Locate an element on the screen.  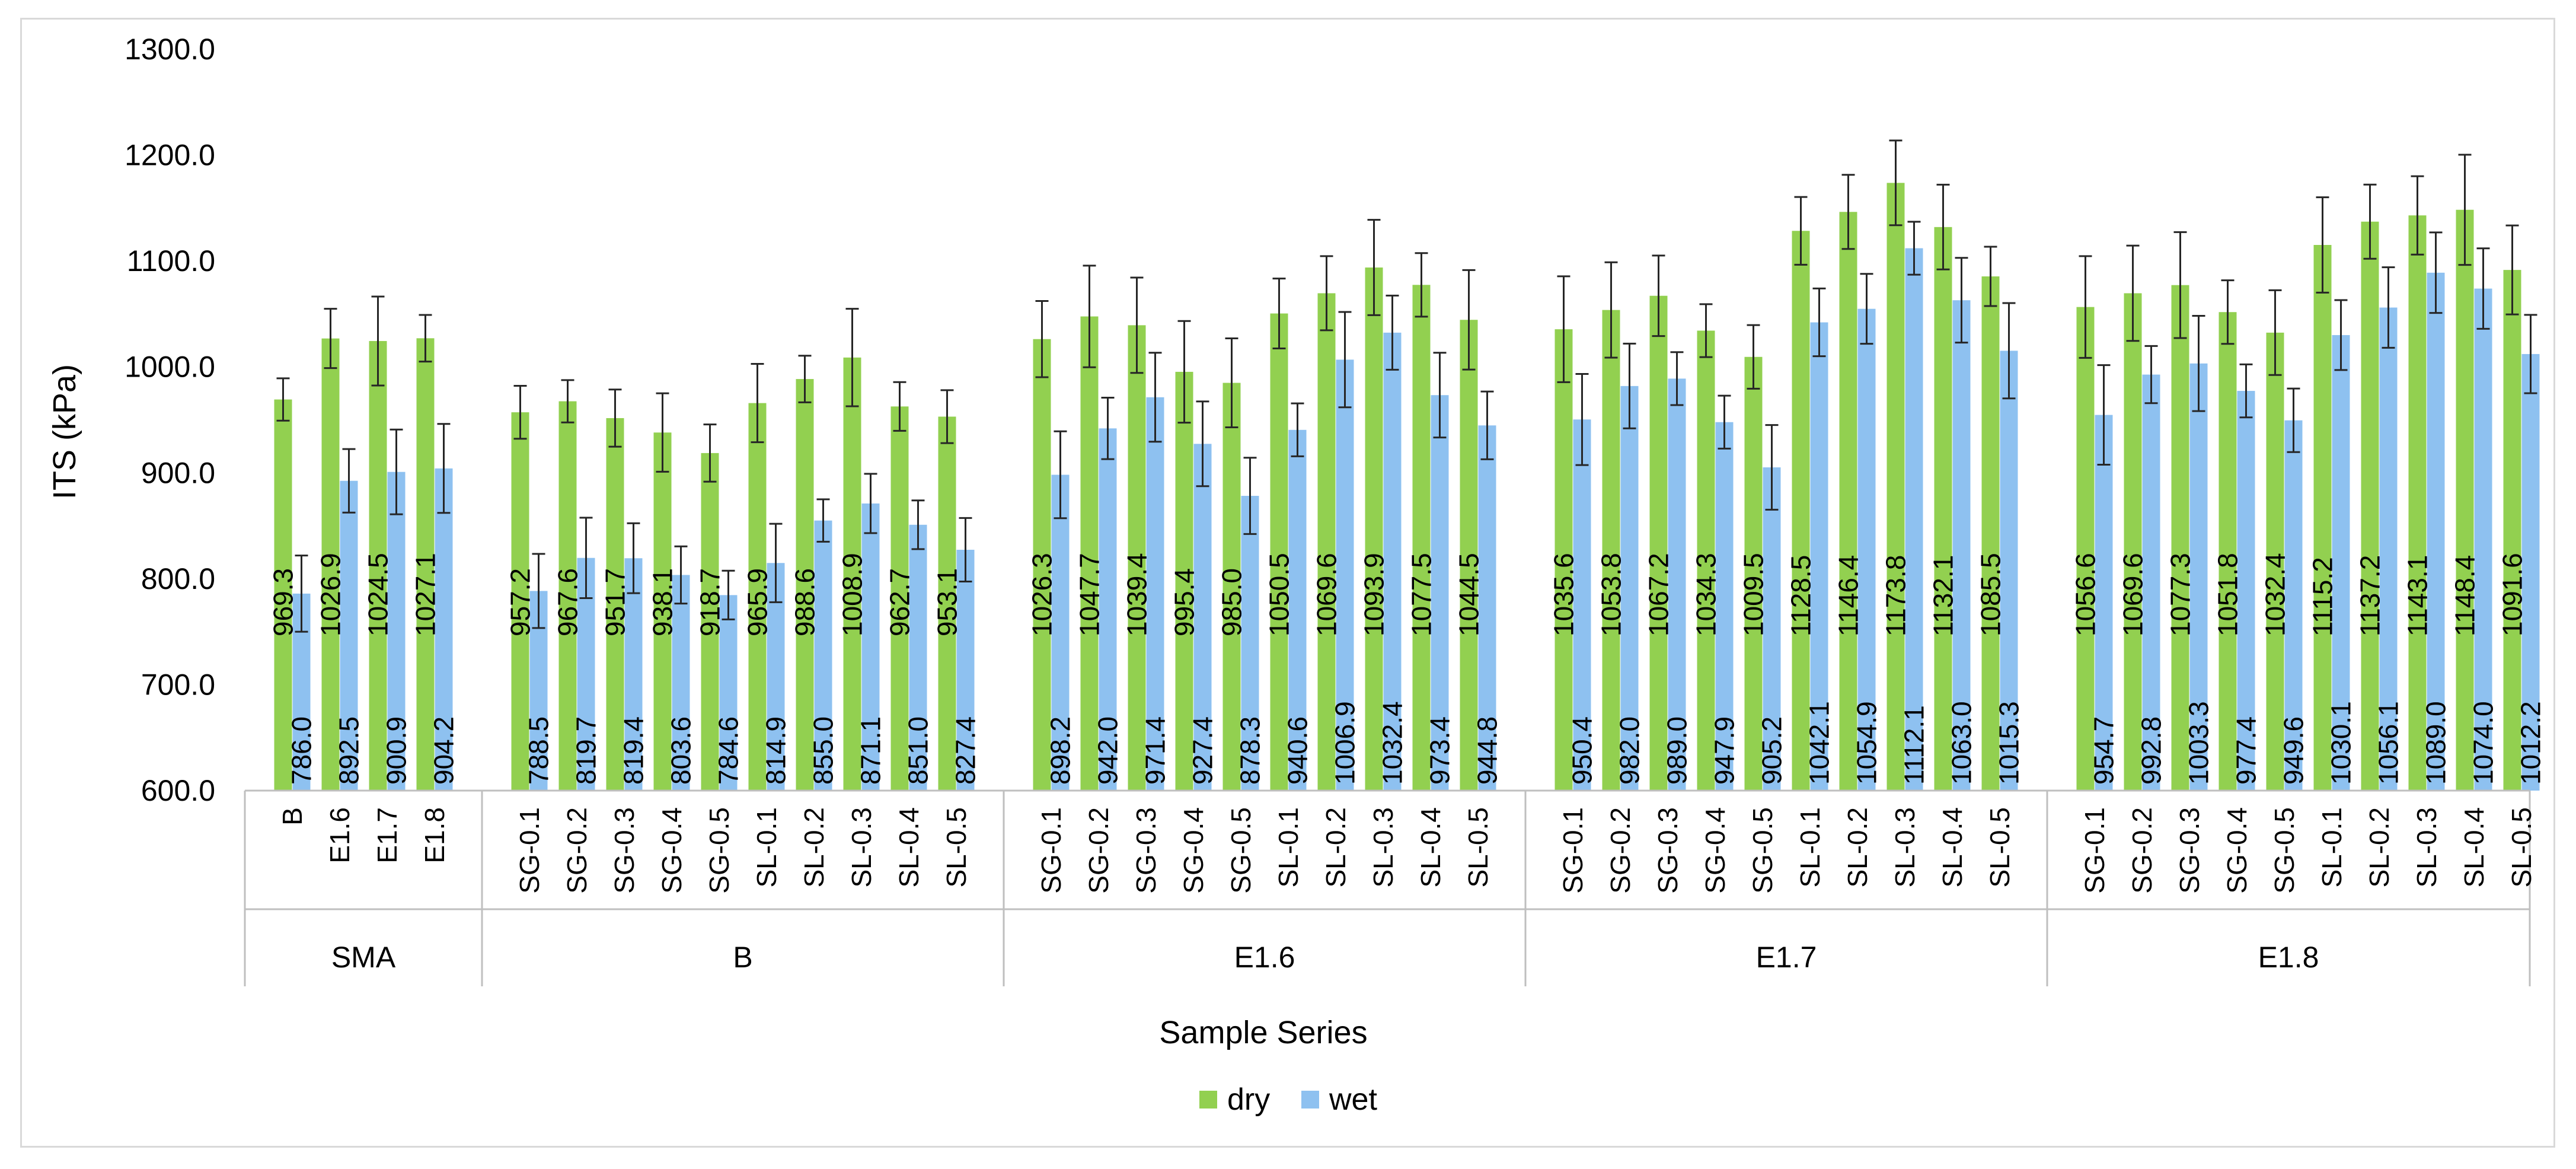
y-tick-label: 1100.0 is located at coordinates (171, 261).